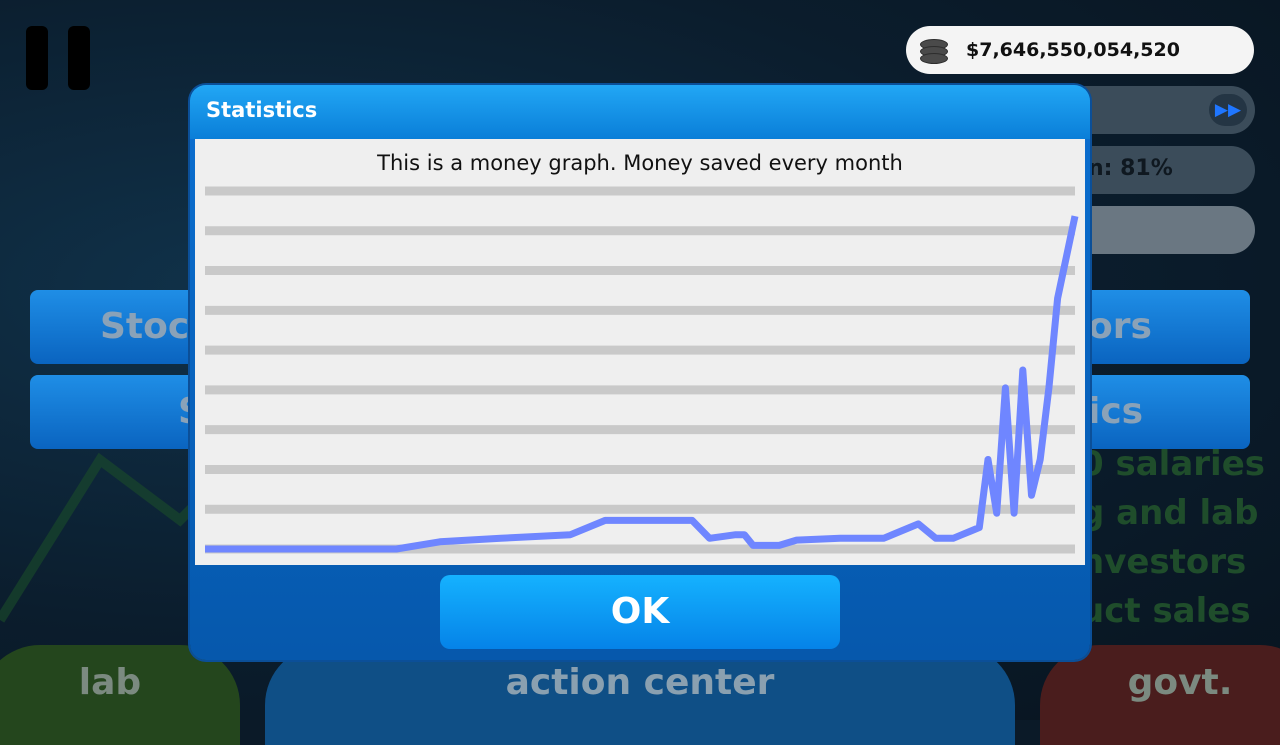 The image size is (1280, 745). What do you see at coordinates (1180, 682) in the screenshot?
I see `tab-govt-label: govt.` at bounding box center [1180, 682].